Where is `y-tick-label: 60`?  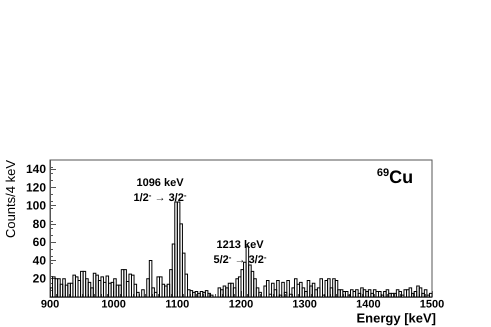 y-tick-label: 60 is located at coordinates (39, 242).